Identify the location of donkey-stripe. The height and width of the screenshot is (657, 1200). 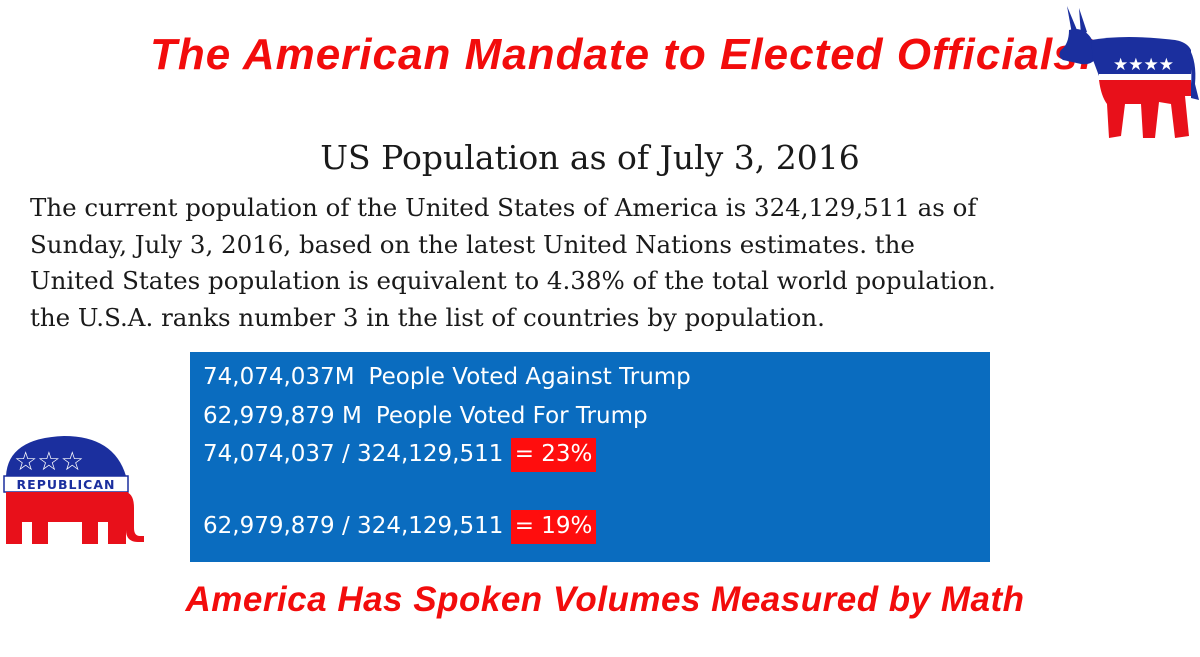
(1145, 77).